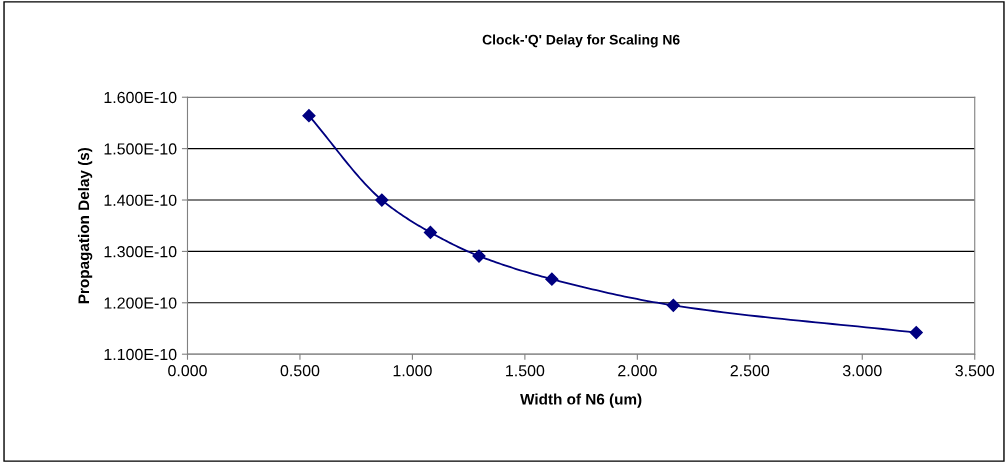 This screenshot has height=463, width=1008. What do you see at coordinates (187, 371) in the screenshot?
I see `x-tick-label: 0.000` at bounding box center [187, 371].